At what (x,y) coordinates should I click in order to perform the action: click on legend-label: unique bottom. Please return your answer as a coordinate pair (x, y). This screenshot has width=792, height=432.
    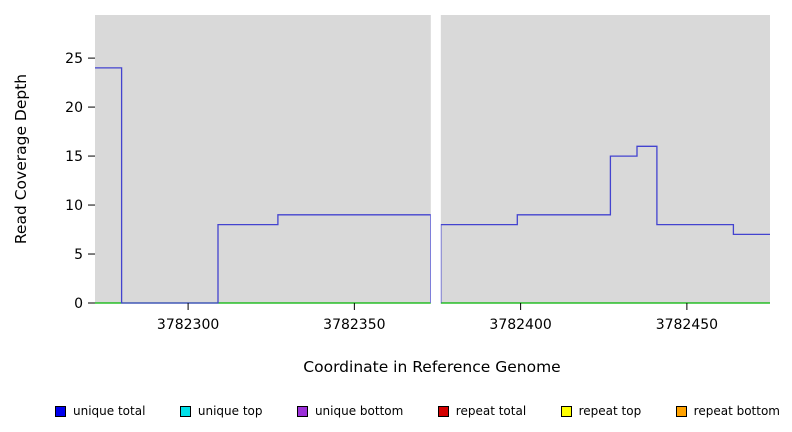
    Looking at the image, I should click on (359, 411).